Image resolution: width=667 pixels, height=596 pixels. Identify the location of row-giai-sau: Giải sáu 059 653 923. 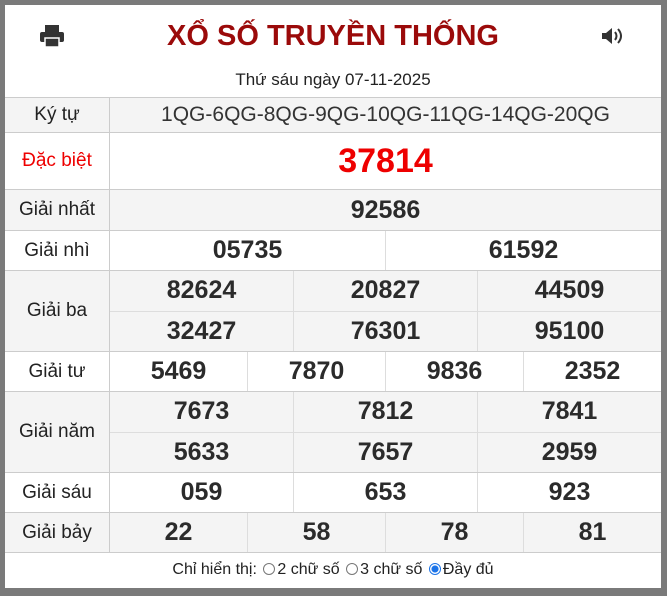
(333, 493).